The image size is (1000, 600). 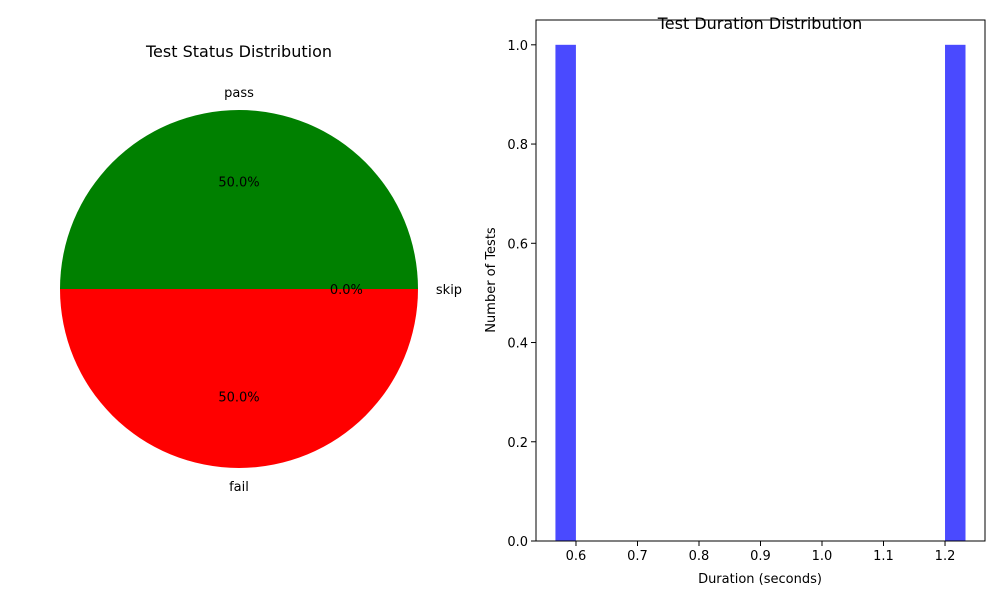 I want to click on pie-chart-title: Test Status Distribution, so click(x=238, y=51).